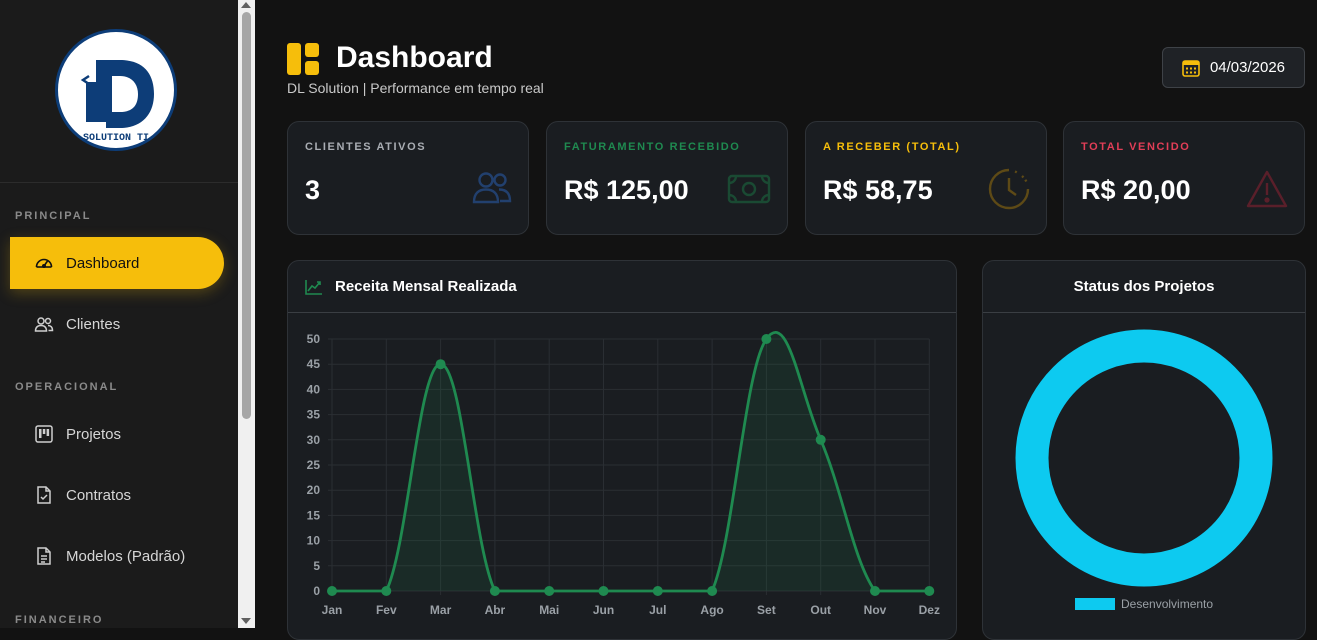 Image resolution: width=1317 pixels, height=640 pixels. Describe the element at coordinates (93, 324) in the screenshot. I see `sidebar-item-label: Clientes` at that location.